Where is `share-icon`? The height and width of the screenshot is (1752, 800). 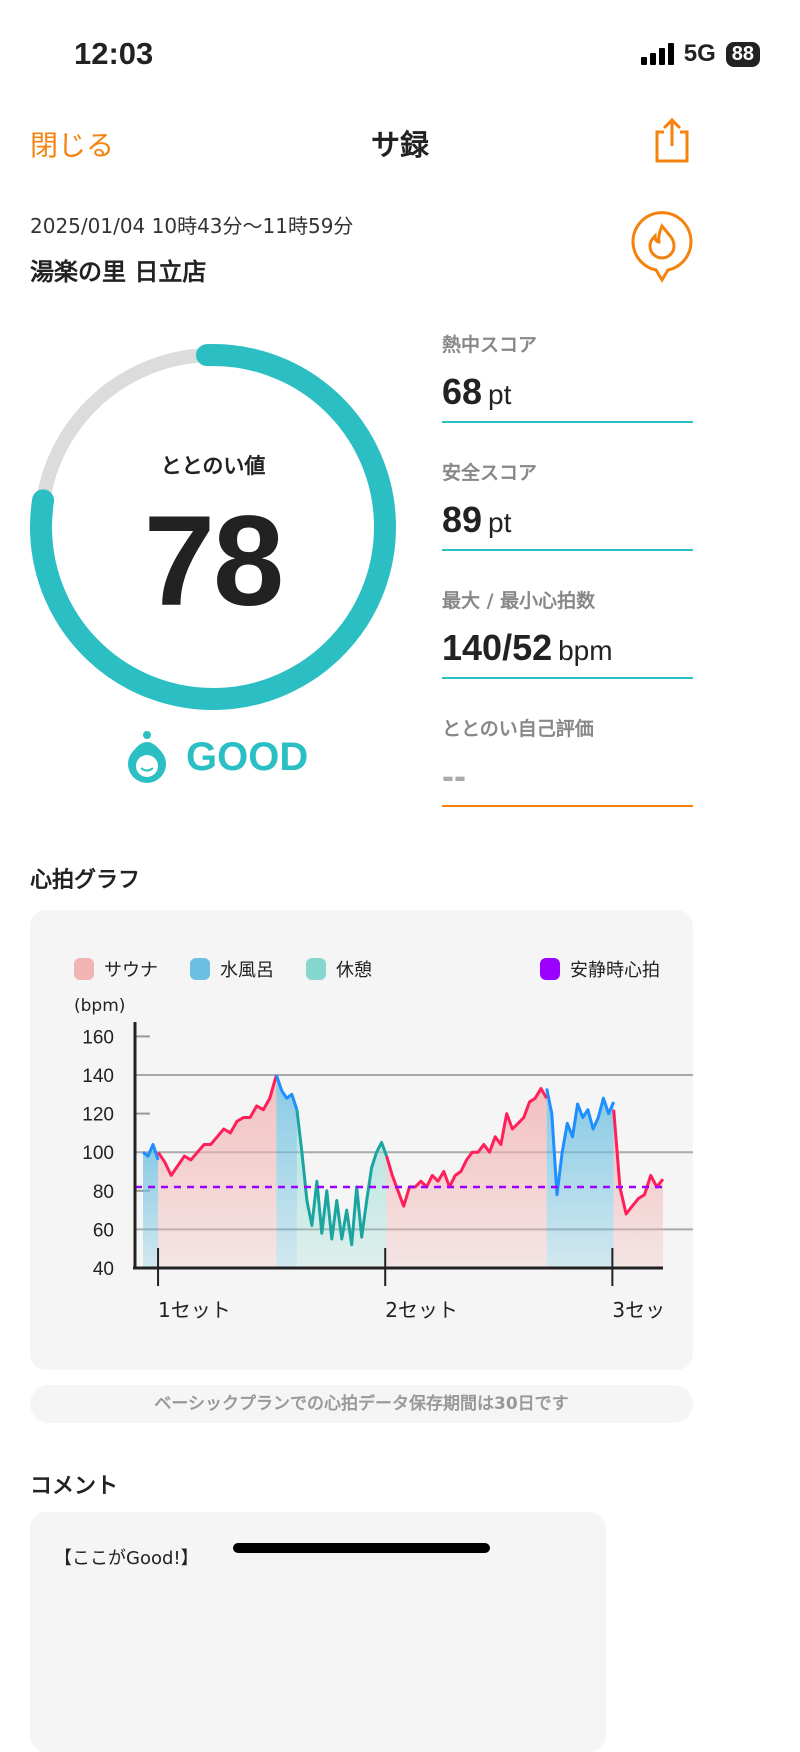 share-icon is located at coordinates (672, 142).